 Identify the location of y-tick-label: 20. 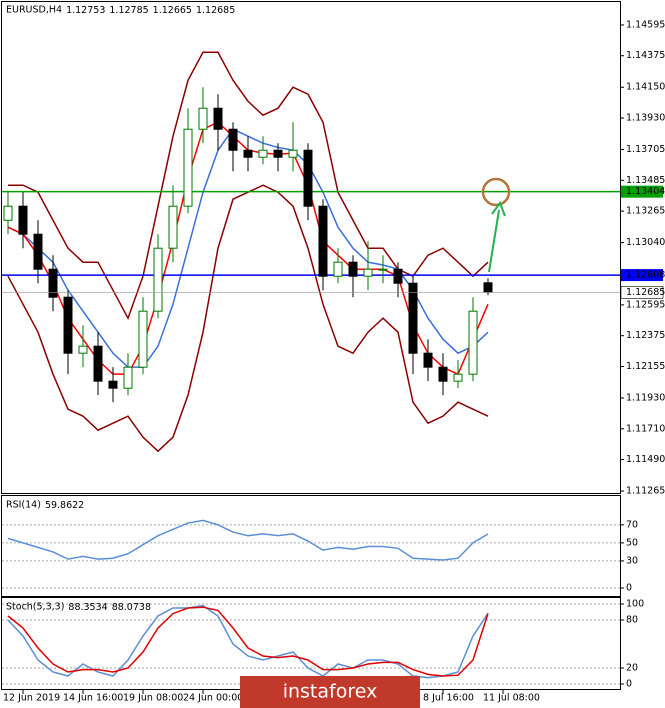
(632, 668).